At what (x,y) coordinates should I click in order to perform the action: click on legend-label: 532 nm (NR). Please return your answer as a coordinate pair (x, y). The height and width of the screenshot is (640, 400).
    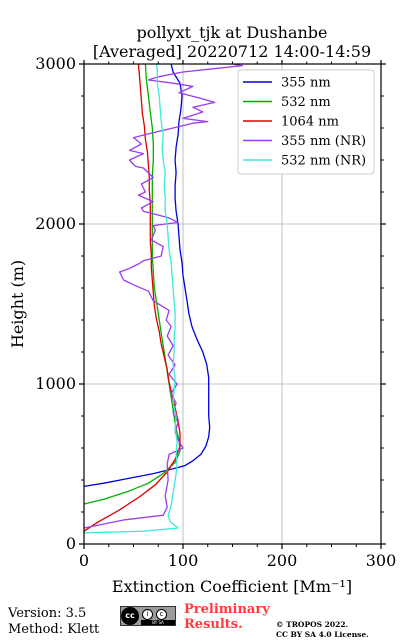
    Looking at the image, I should click on (323, 161).